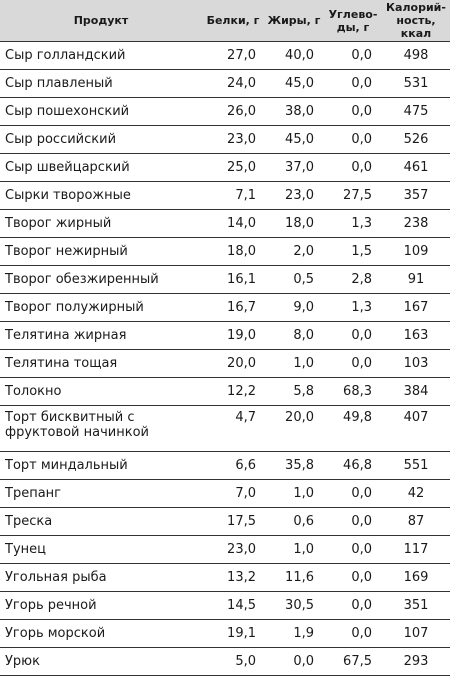 The image size is (450, 676). I want to click on cell-product-name: Сыр плавленый, so click(101, 83).